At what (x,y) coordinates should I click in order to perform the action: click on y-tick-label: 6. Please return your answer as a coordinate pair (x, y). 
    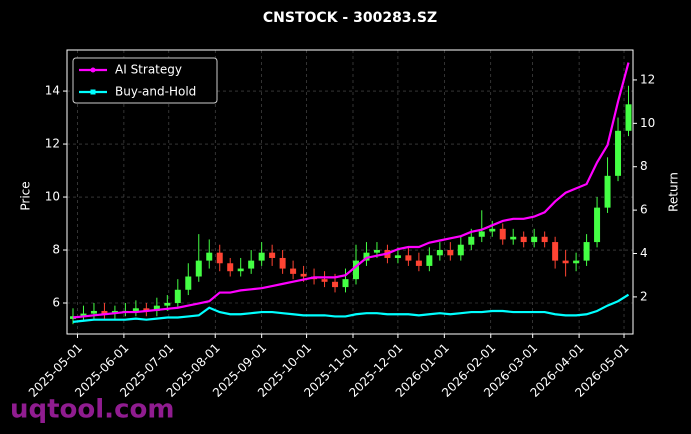
    Looking at the image, I should click on (56, 303).